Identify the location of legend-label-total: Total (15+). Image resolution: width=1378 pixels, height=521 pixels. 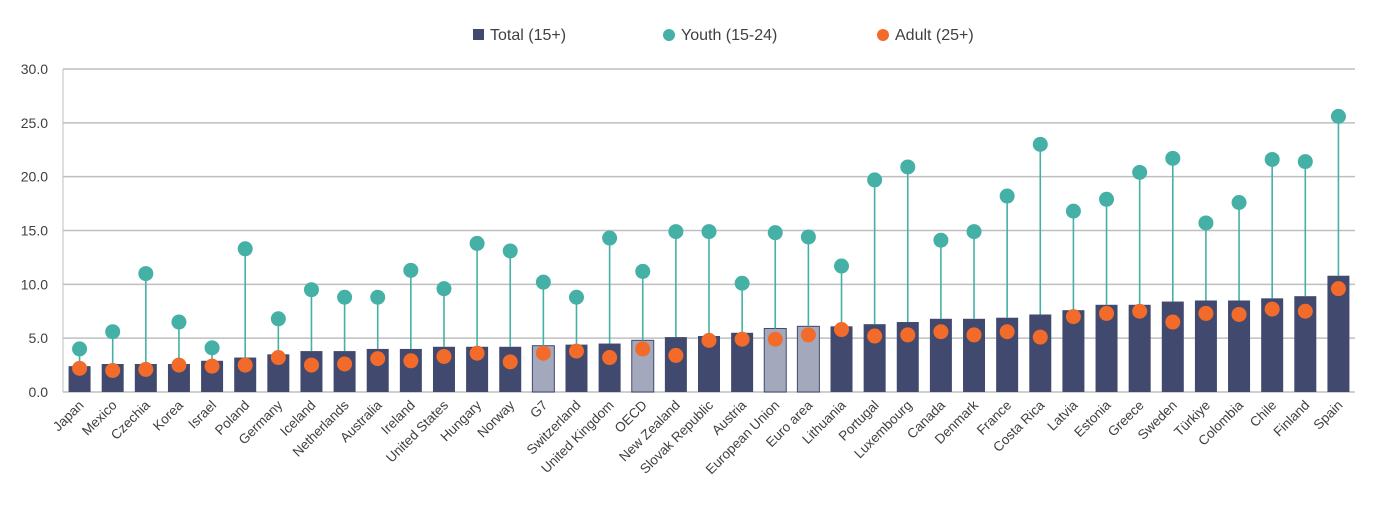
(528, 35).